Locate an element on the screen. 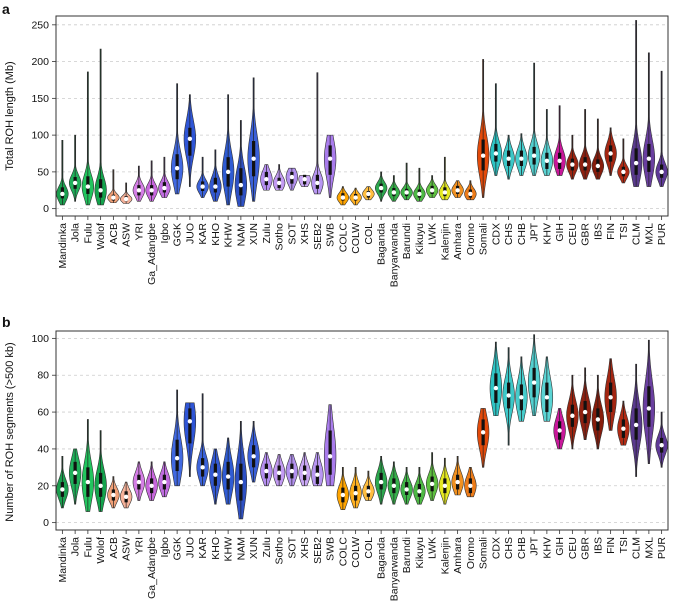 The height and width of the screenshot is (603, 675). median-dot-SEB2 is located at coordinates (317, 474).